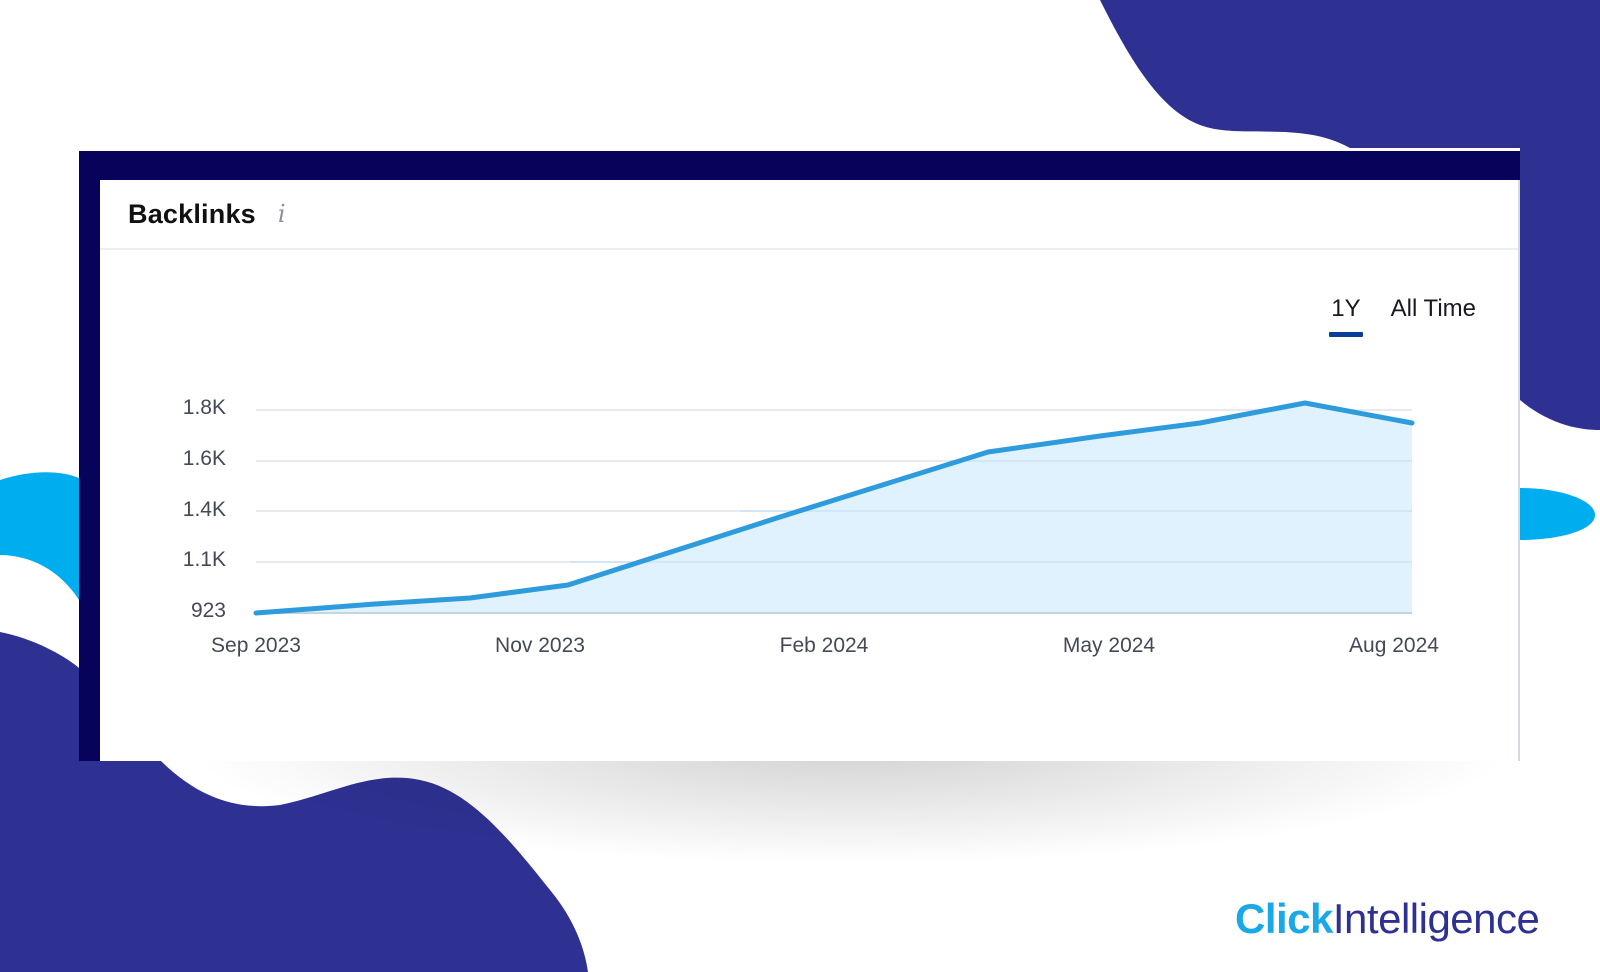 This screenshot has height=972, width=1600. I want to click on card-title: Backlinks, so click(192, 213).